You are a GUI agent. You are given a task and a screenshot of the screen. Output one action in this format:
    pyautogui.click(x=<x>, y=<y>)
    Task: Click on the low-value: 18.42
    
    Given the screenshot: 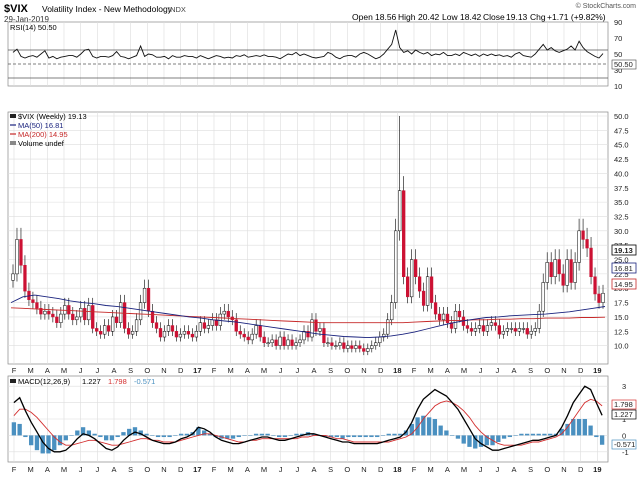 What is the action you would take?
    pyautogui.click(x=471, y=17)
    